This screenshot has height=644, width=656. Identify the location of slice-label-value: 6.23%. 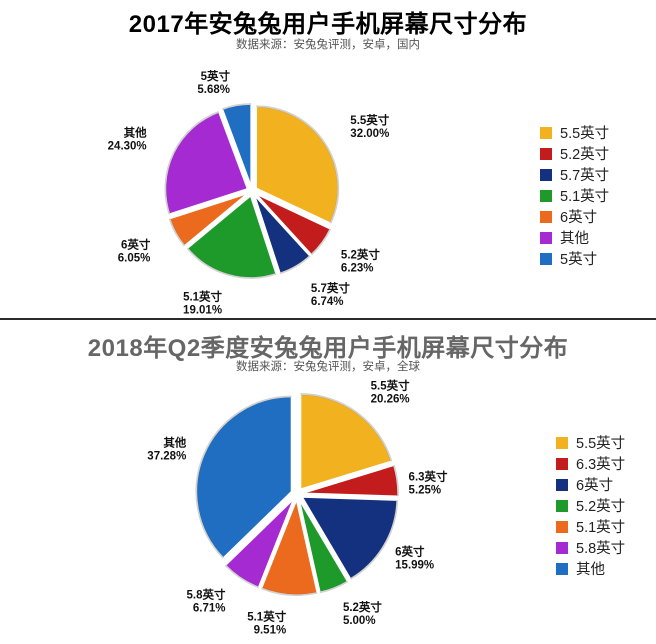
(357, 269).